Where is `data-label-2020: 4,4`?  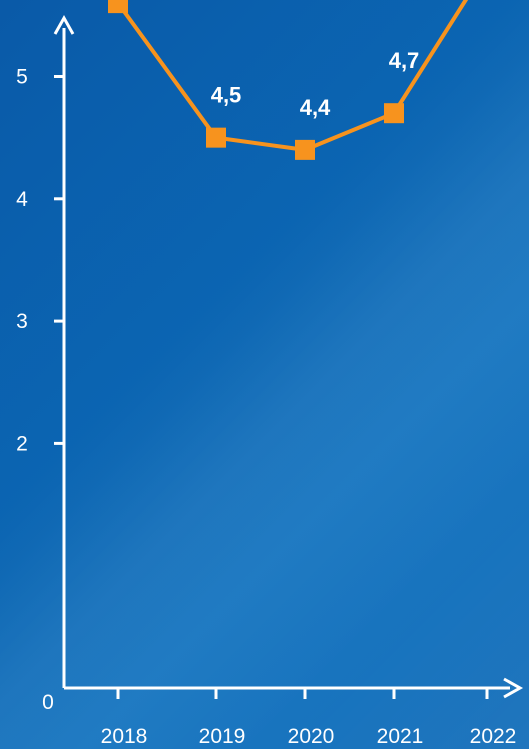
data-label-2020: 4,4 is located at coordinates (315, 107).